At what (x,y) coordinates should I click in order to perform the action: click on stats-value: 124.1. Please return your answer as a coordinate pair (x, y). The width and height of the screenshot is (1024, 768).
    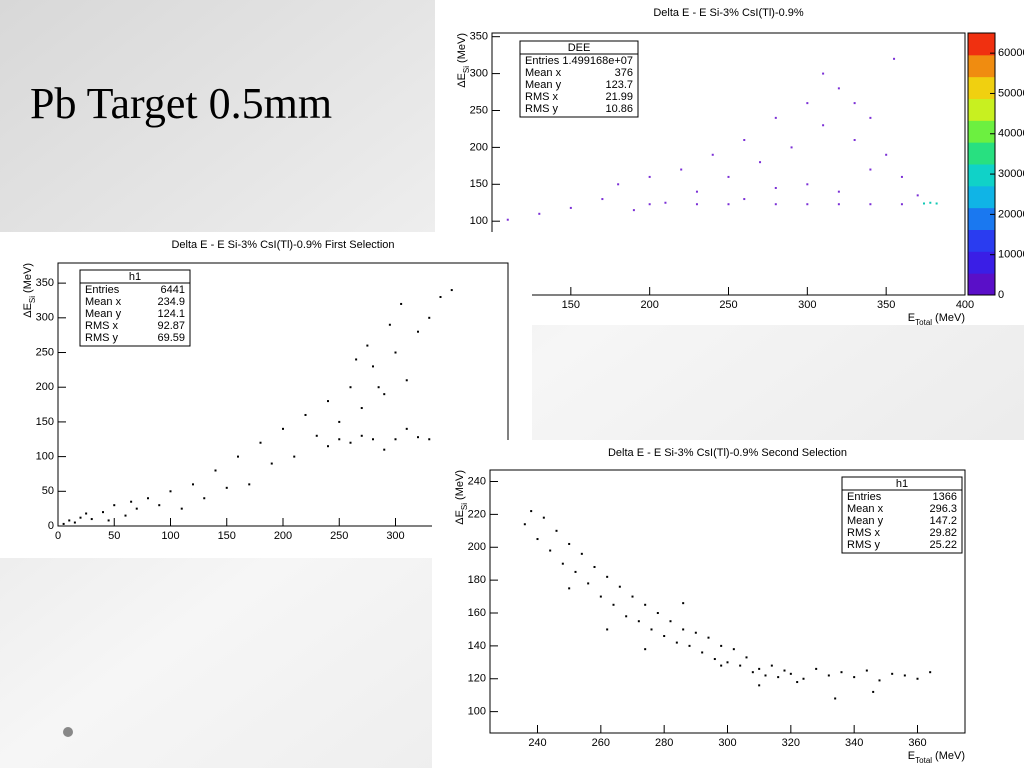
    Looking at the image, I should click on (171, 314).